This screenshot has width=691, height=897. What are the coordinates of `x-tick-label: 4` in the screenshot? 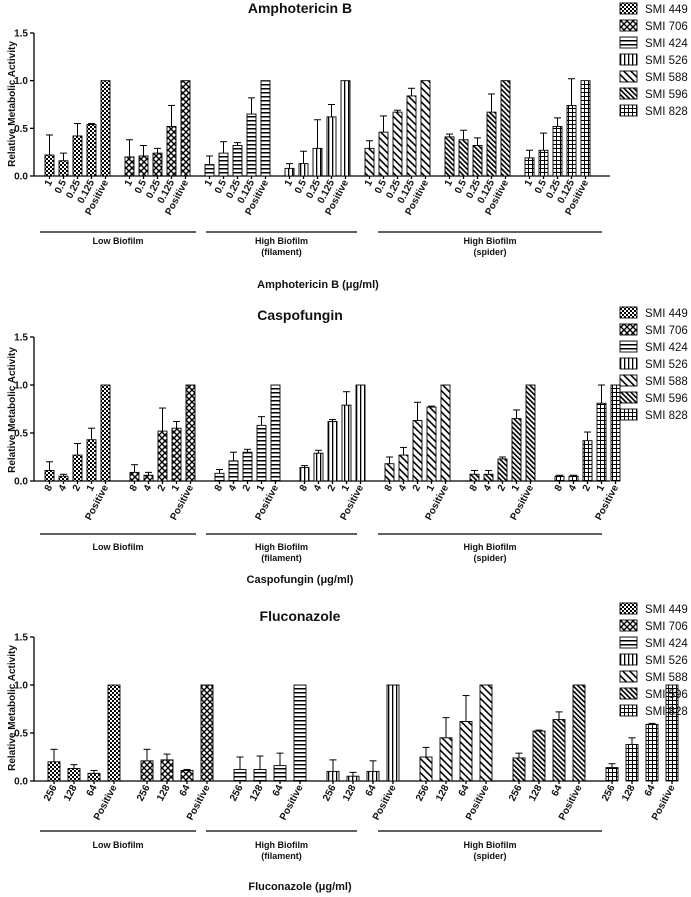 It's located at (573, 488).